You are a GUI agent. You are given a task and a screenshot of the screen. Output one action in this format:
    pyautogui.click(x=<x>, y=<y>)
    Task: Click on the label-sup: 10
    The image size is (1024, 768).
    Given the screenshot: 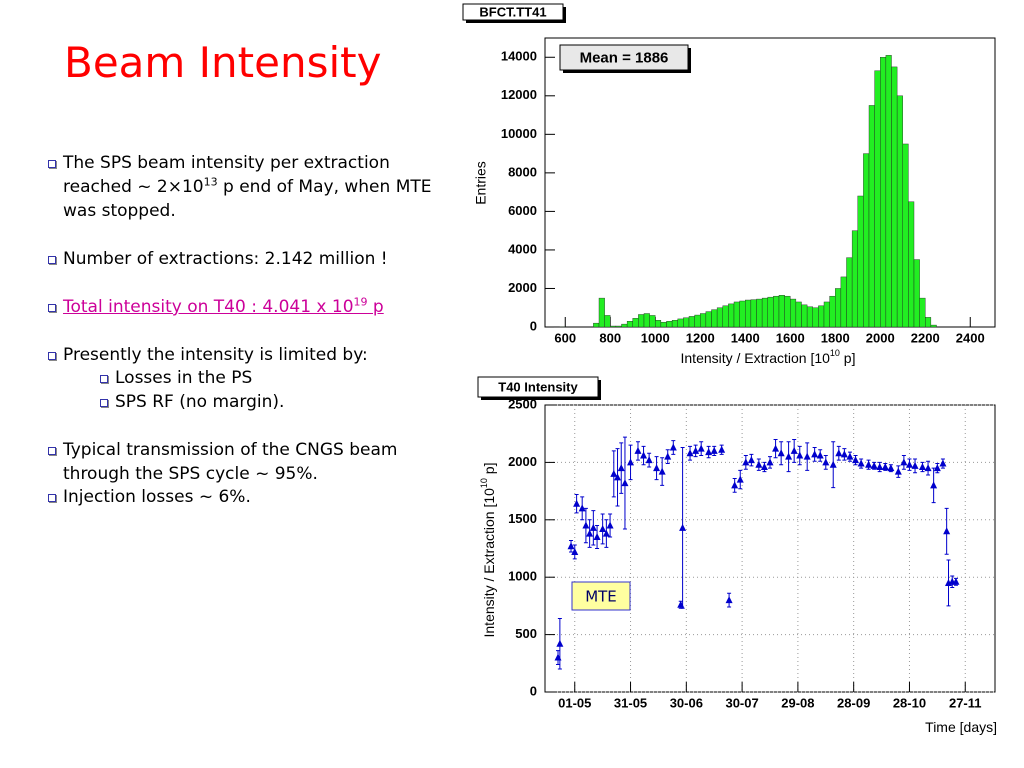 What is the action you would take?
    pyautogui.click(x=484, y=483)
    